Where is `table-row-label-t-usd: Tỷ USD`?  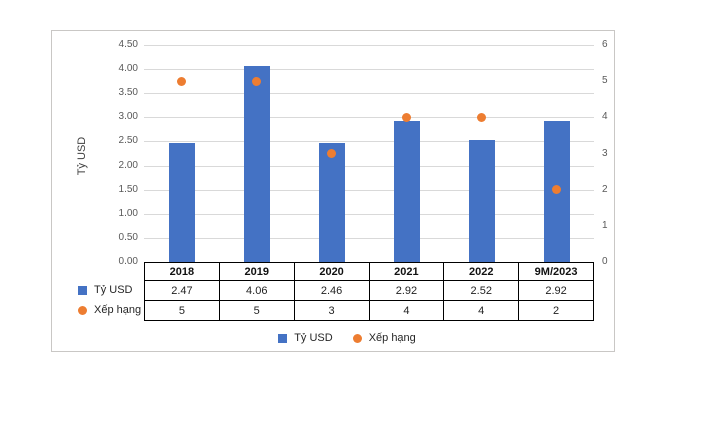 table-row-label-t-usd: Tỷ USD is located at coordinates (105, 290).